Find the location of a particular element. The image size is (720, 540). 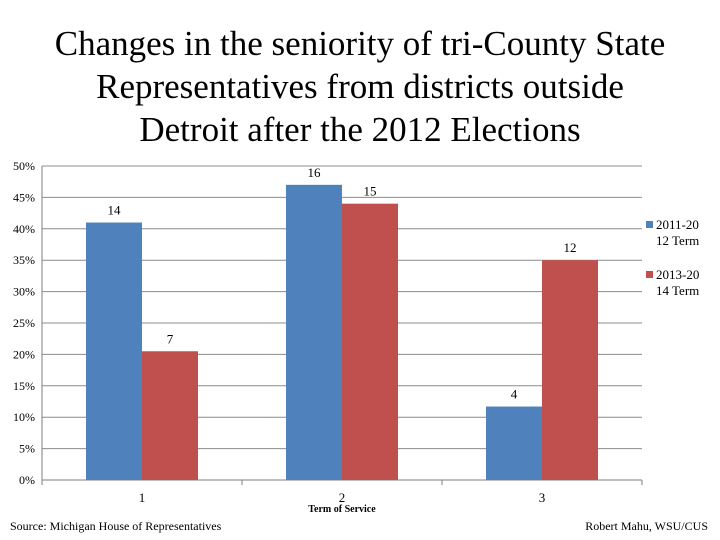

x-axis-title: Term of Service is located at coordinates (342, 509).